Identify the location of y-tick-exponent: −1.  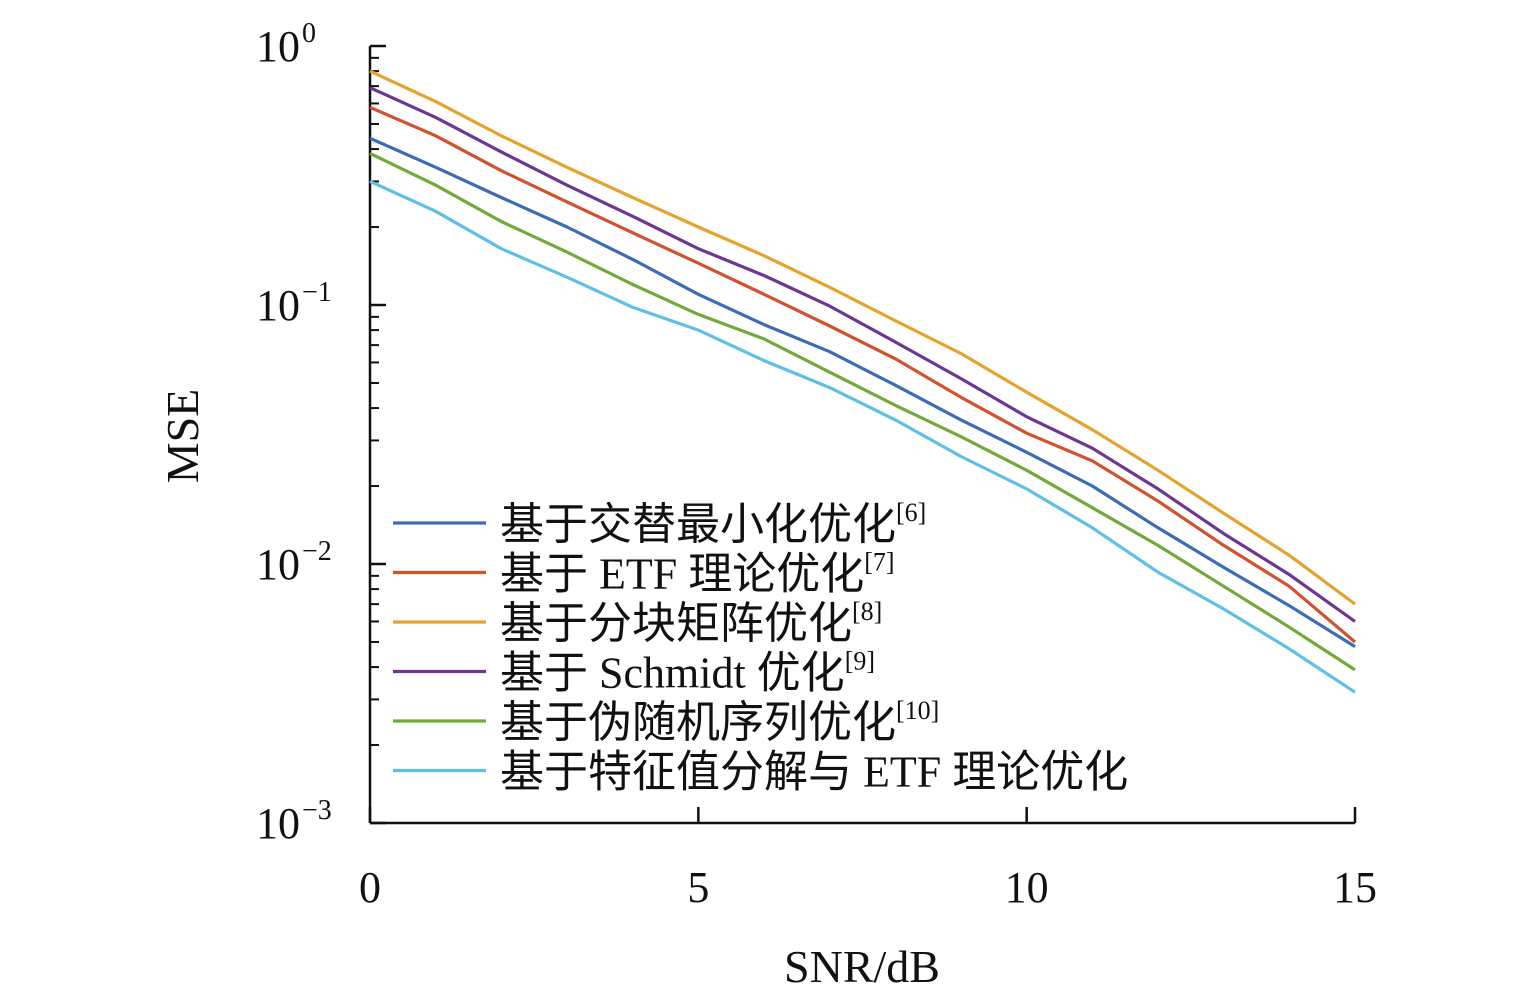
(317, 292).